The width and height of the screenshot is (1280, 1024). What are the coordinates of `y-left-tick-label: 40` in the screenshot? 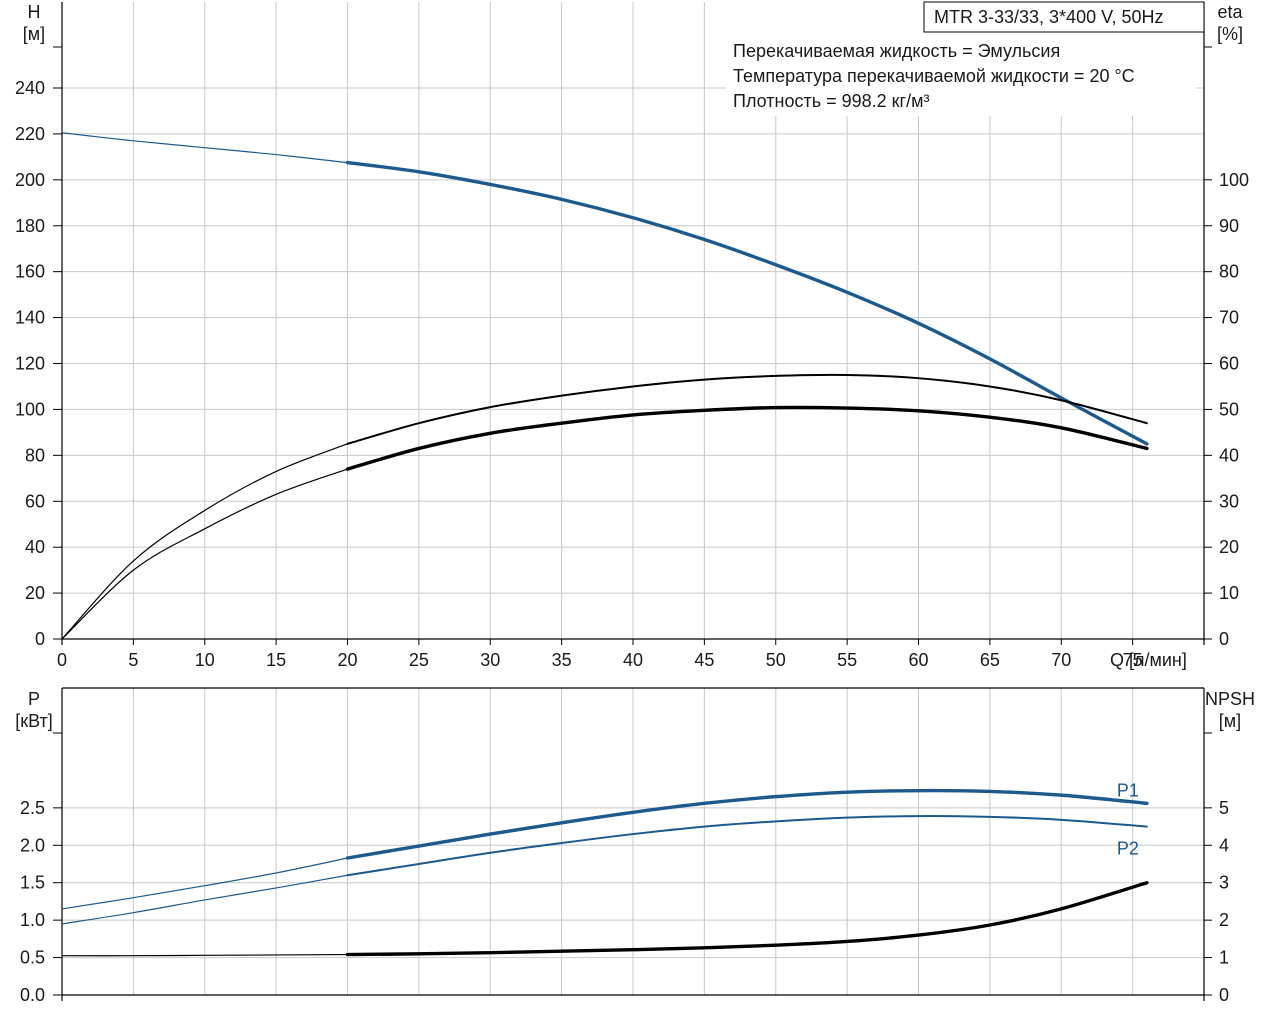 It's located at (35, 547).